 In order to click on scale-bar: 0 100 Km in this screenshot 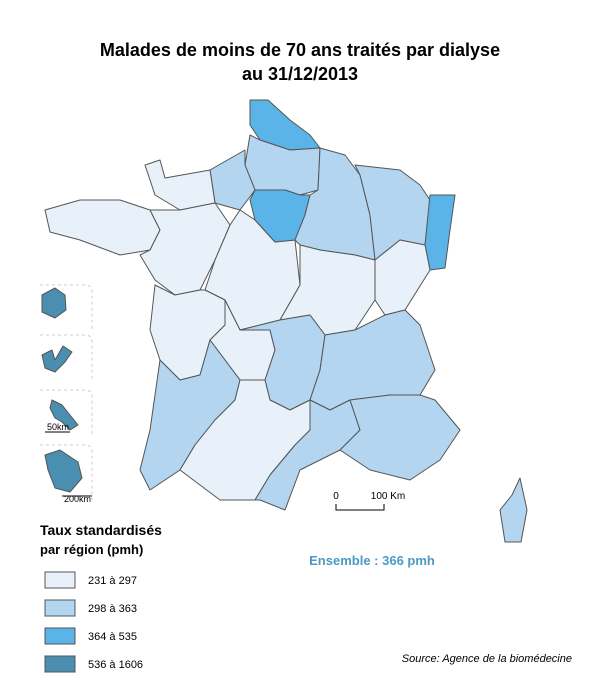, I will do `click(369, 501)`.